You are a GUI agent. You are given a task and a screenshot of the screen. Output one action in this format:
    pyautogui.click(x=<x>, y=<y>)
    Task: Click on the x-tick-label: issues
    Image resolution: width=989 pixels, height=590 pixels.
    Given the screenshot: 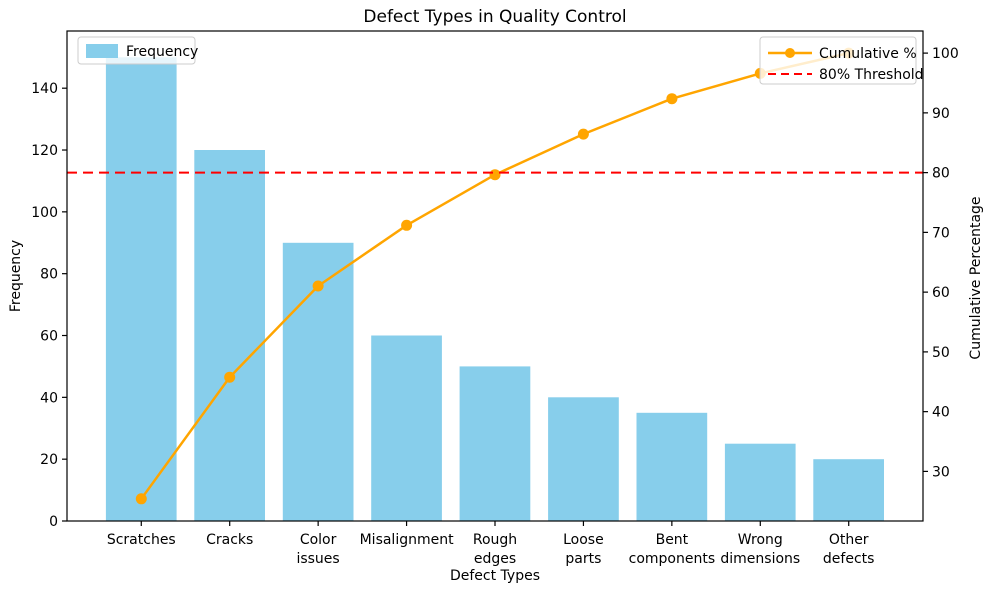 What is the action you would take?
    pyautogui.click(x=317, y=559)
    